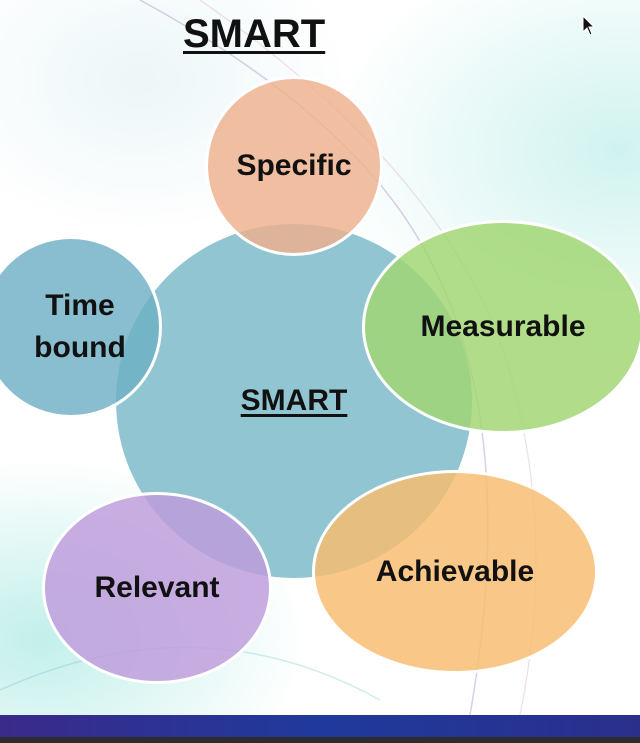 The height and width of the screenshot is (743, 640). What do you see at coordinates (589, 25) in the screenshot?
I see `mouse-cursor-icon` at bounding box center [589, 25].